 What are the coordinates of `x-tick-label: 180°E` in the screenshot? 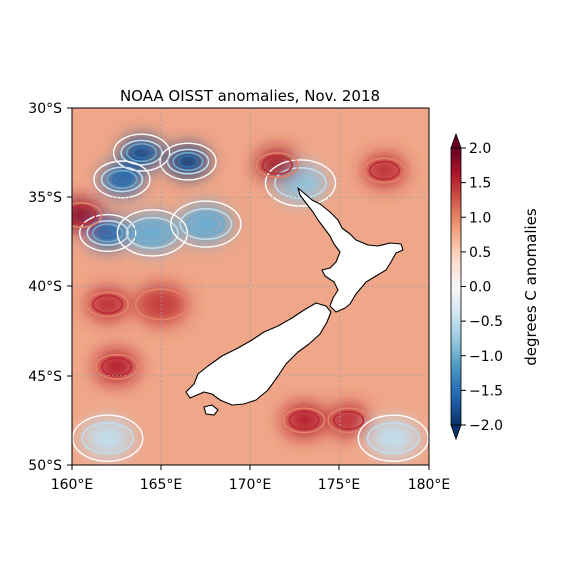 It's located at (429, 485).